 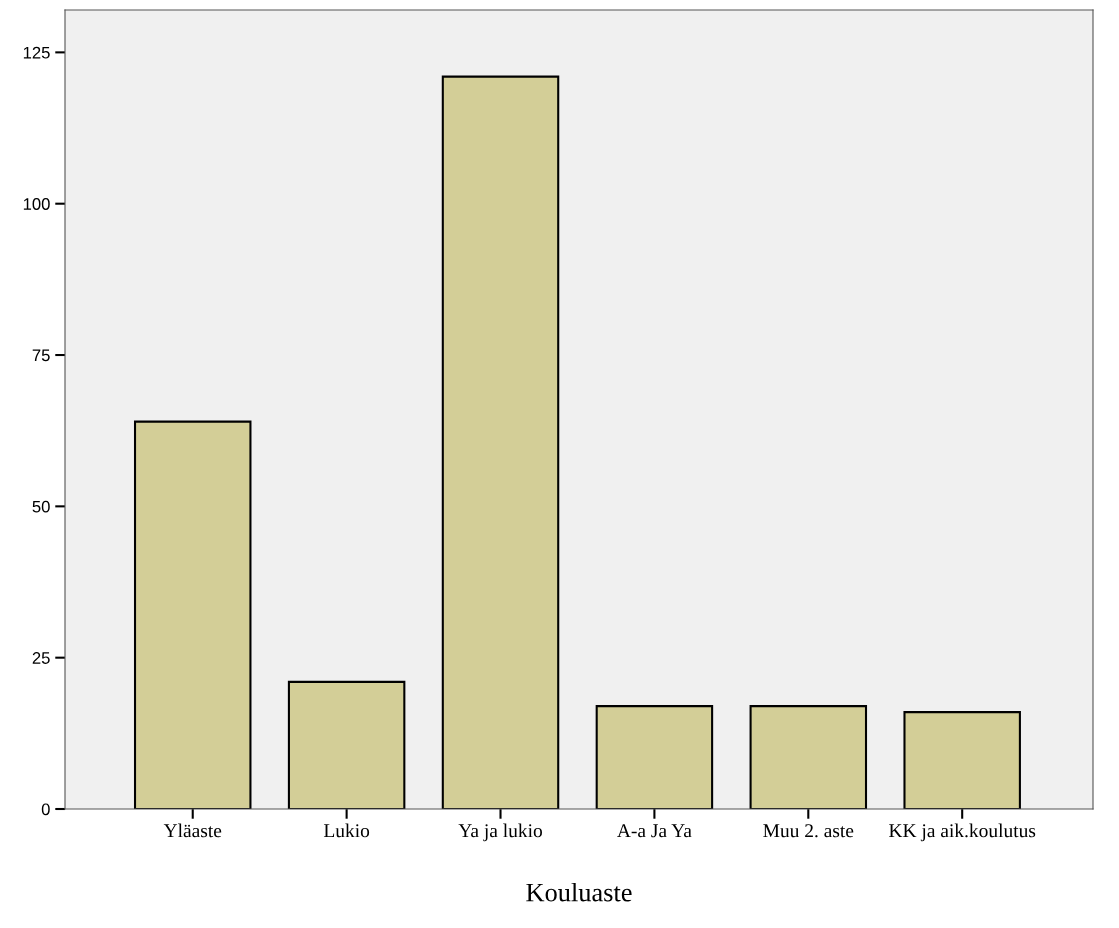 I want to click on x-tick-label: A-a Ja Ya, so click(x=654, y=831).